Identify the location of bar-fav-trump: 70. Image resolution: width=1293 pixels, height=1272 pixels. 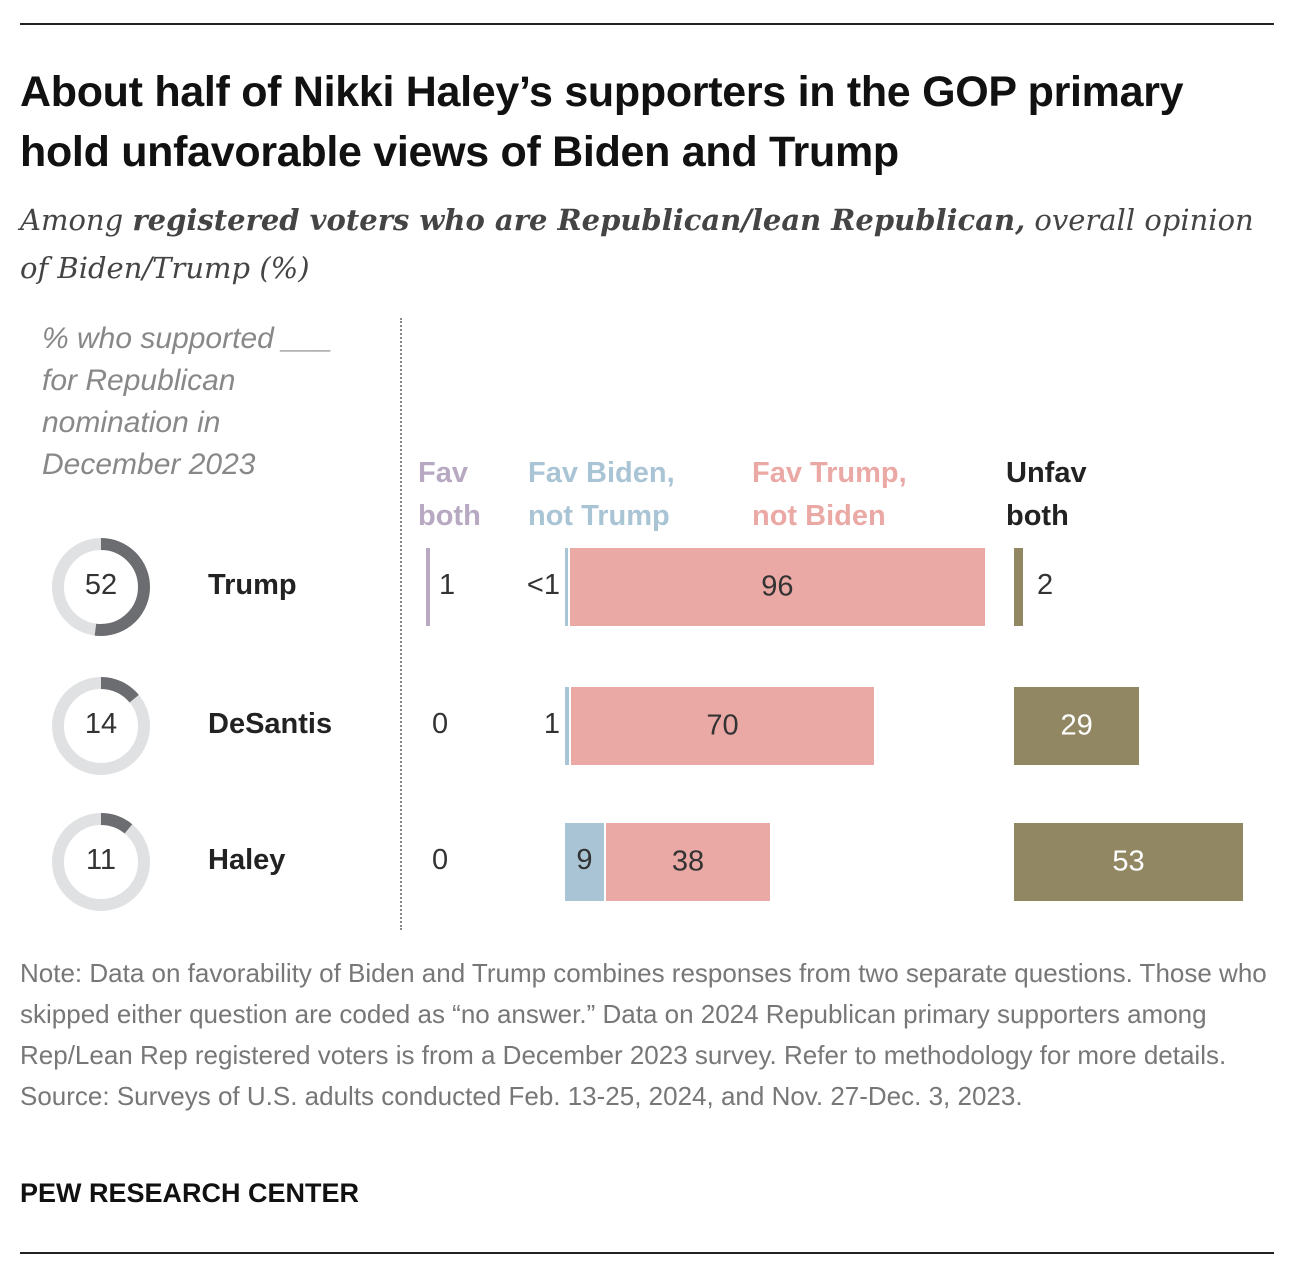
(722, 726).